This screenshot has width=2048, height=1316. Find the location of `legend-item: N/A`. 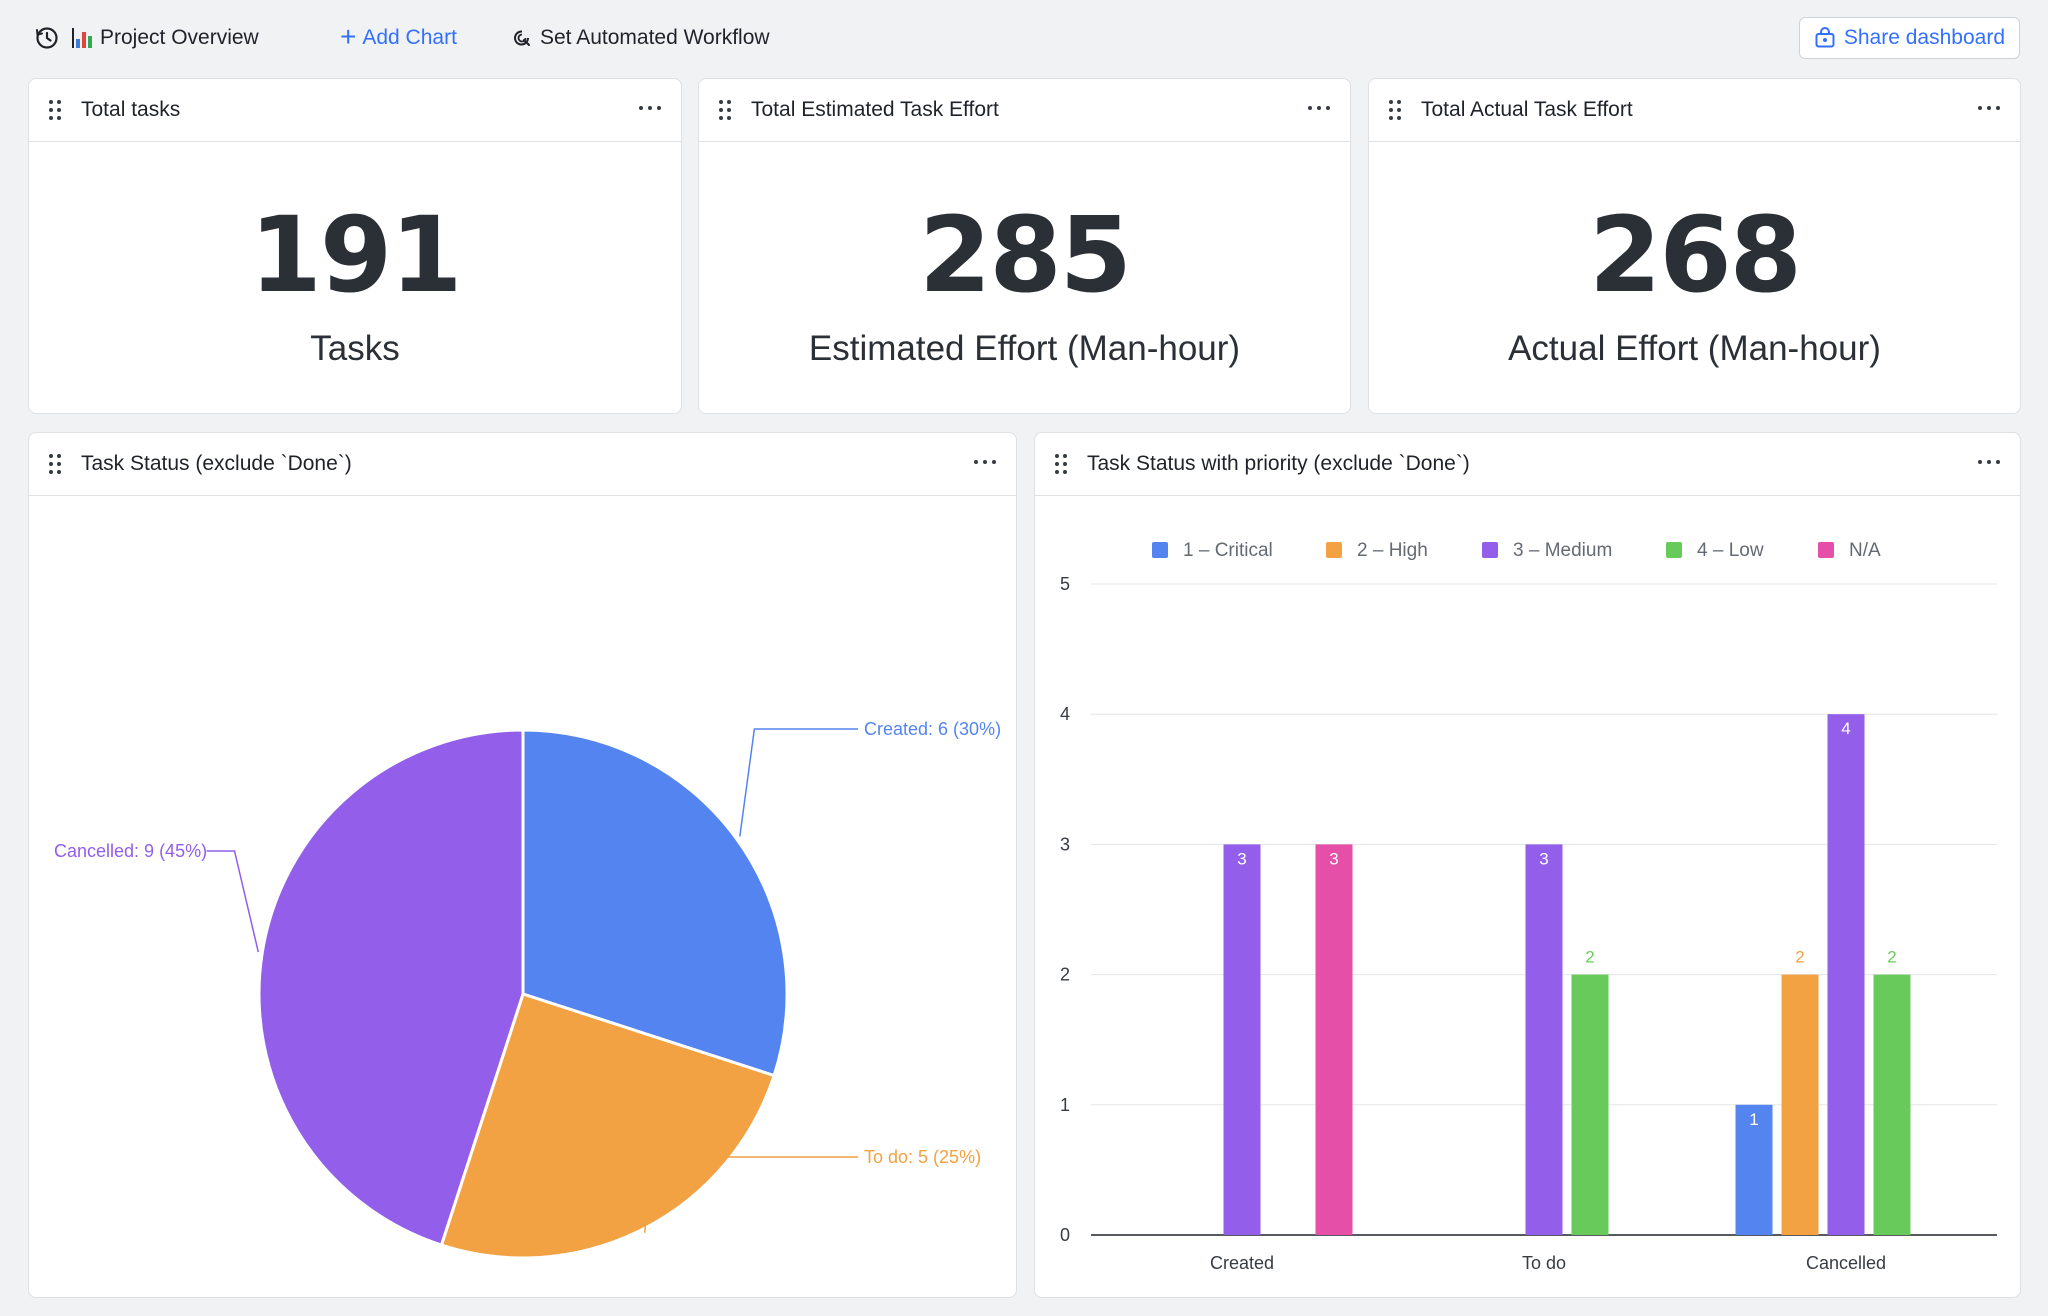

legend-item: N/A is located at coordinates (1849, 550).